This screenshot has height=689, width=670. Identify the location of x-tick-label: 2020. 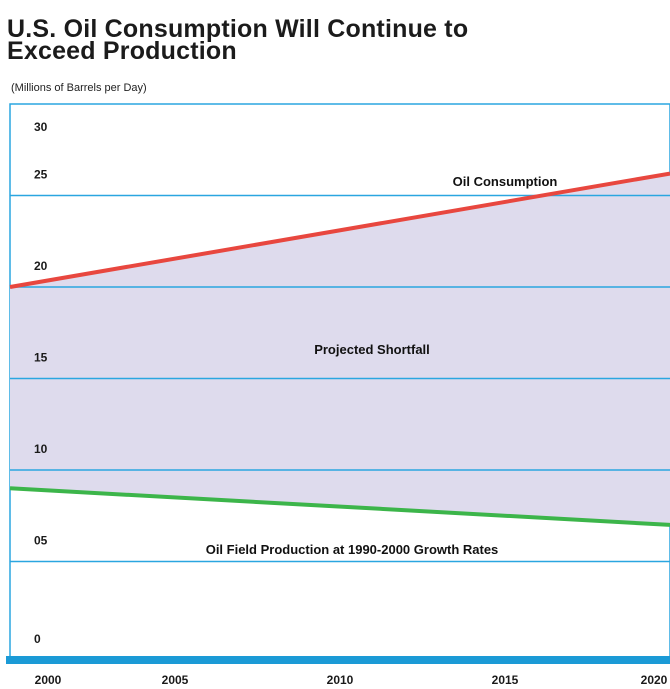
(654, 680).